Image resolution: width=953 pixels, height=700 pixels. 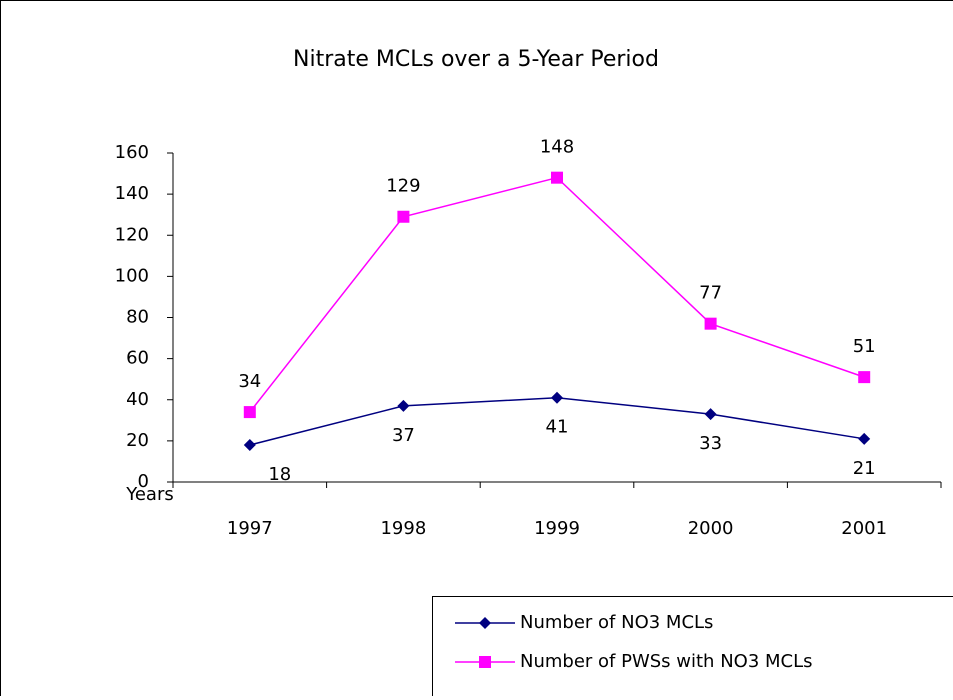 What do you see at coordinates (137, 440) in the screenshot?
I see `y-tick-label: 20` at bounding box center [137, 440].